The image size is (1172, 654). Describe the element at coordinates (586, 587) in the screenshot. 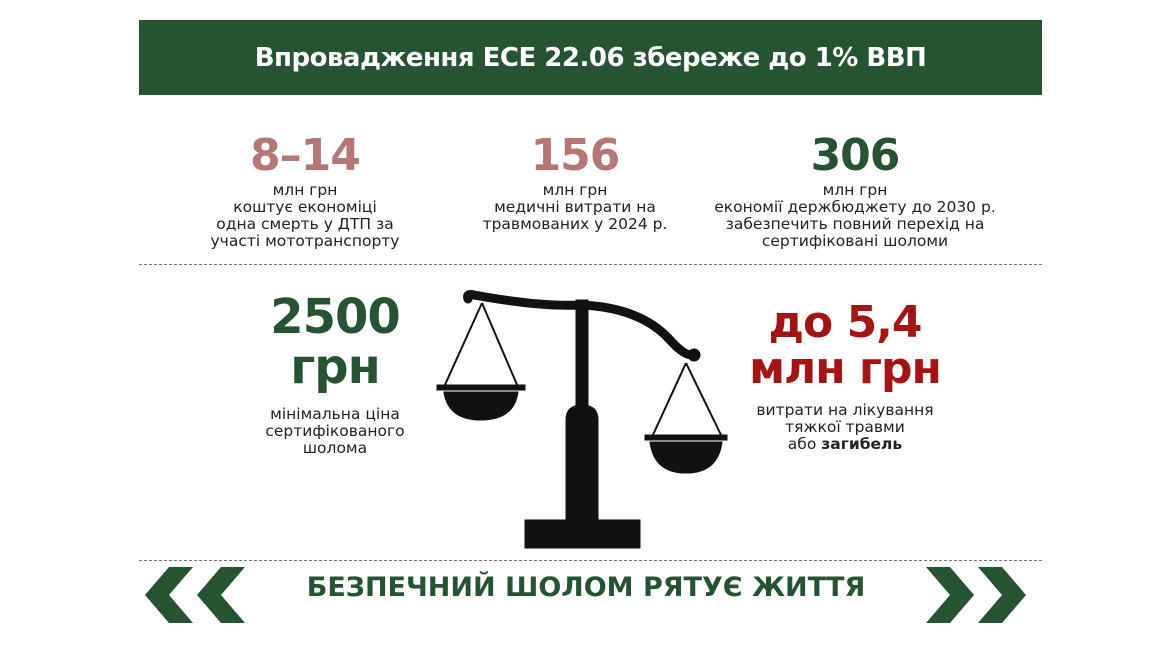

I see `footer-slogan: БЕЗПЕЧНИЙ ШОЛОМ РЯТУЄ ЖИТТЯ` at that location.